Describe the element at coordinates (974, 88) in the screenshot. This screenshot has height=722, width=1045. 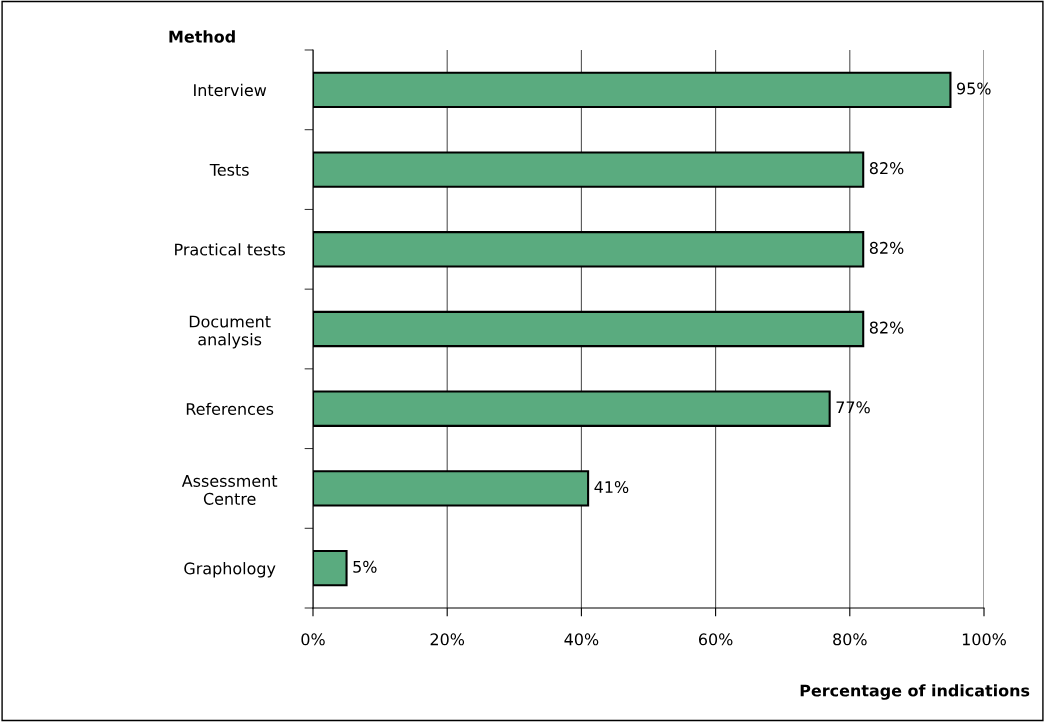
I see `data-label: 95%` at that location.